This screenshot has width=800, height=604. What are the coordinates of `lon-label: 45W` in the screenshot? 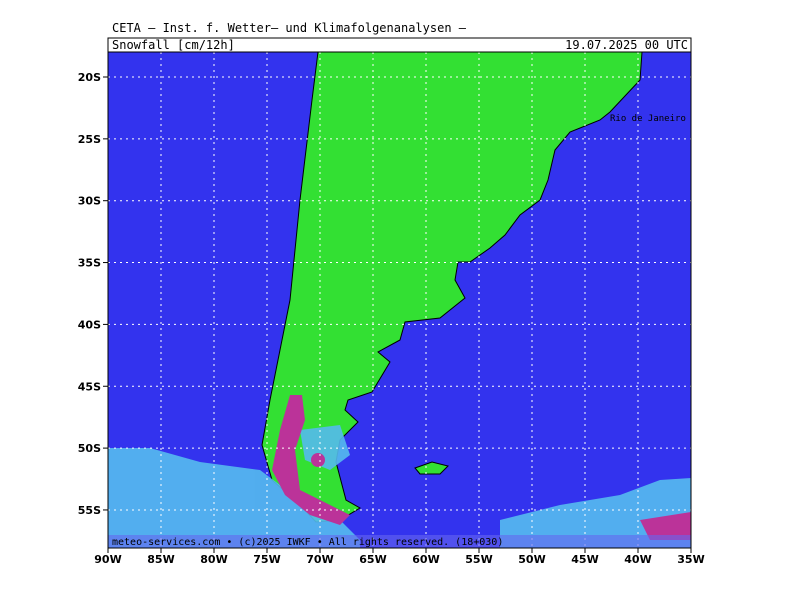 It's located at (584, 559).